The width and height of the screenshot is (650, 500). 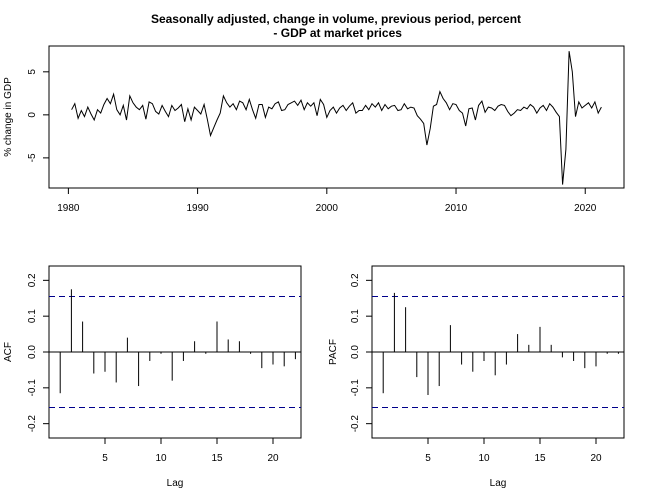 I want to click on acf-x-axis: 5 10 15 20, so click(x=190, y=450).